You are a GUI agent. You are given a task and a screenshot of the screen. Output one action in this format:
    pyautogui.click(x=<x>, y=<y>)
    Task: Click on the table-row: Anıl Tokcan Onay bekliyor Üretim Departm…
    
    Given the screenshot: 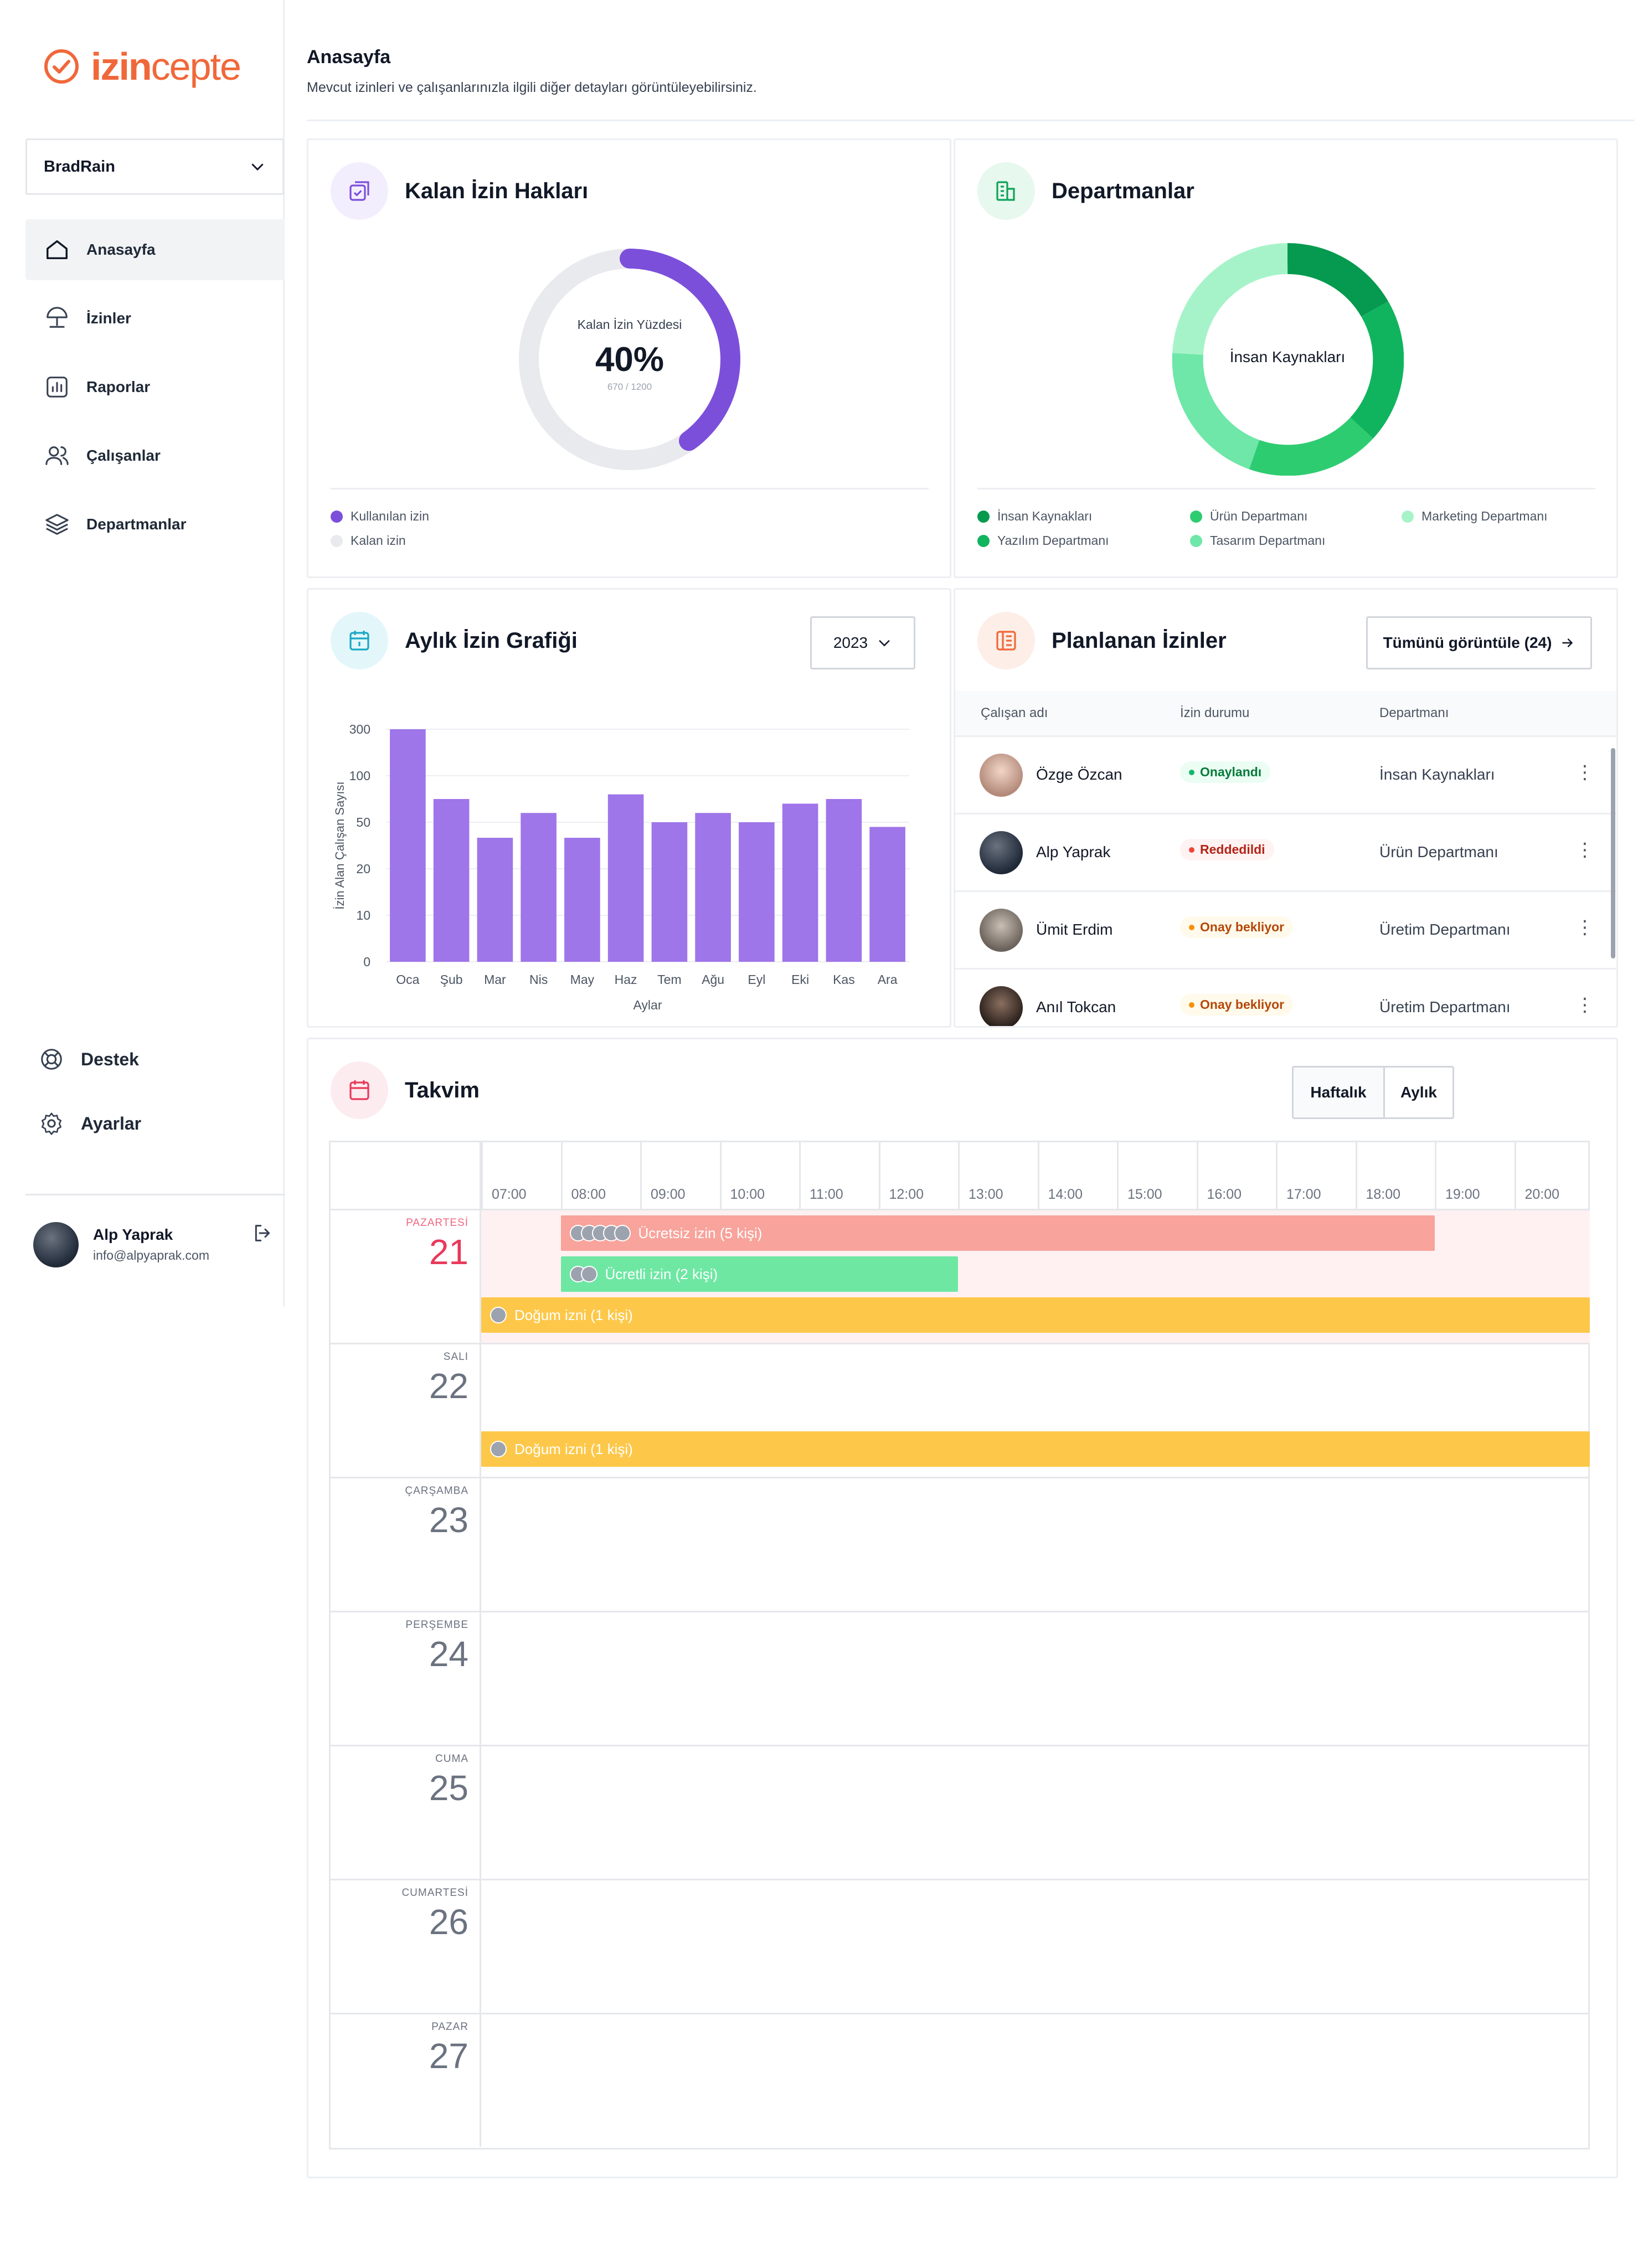 What is the action you would take?
    pyautogui.click(x=1285, y=997)
    